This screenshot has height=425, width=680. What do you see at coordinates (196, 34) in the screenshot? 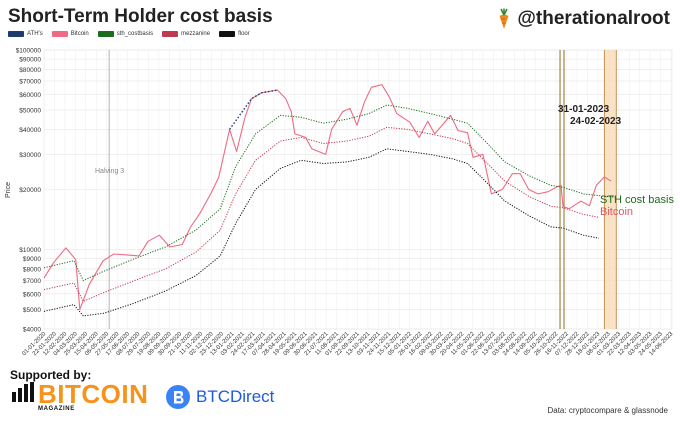
I see `legend-label-mezzanine: mezzanine` at bounding box center [196, 34].